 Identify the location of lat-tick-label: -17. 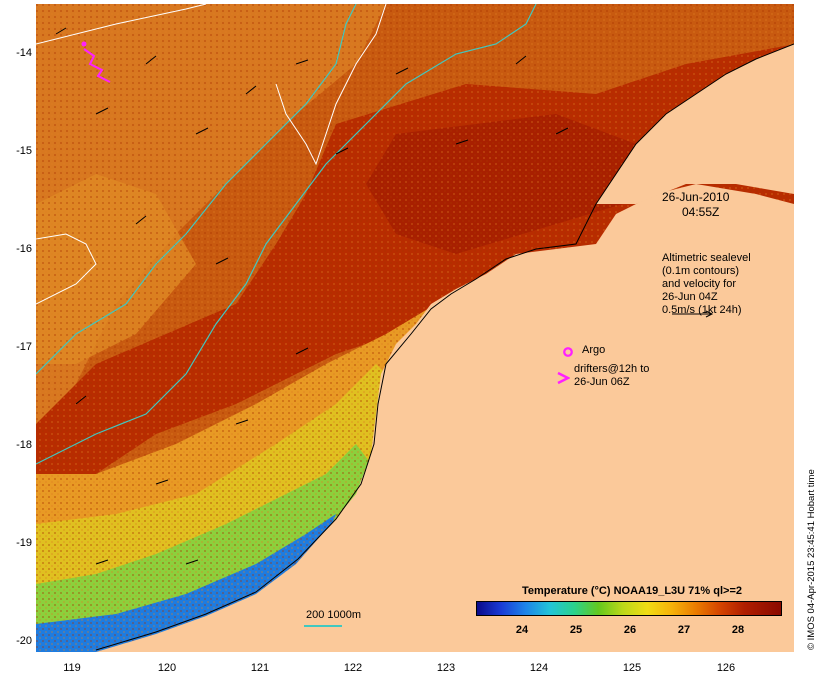
(24, 347).